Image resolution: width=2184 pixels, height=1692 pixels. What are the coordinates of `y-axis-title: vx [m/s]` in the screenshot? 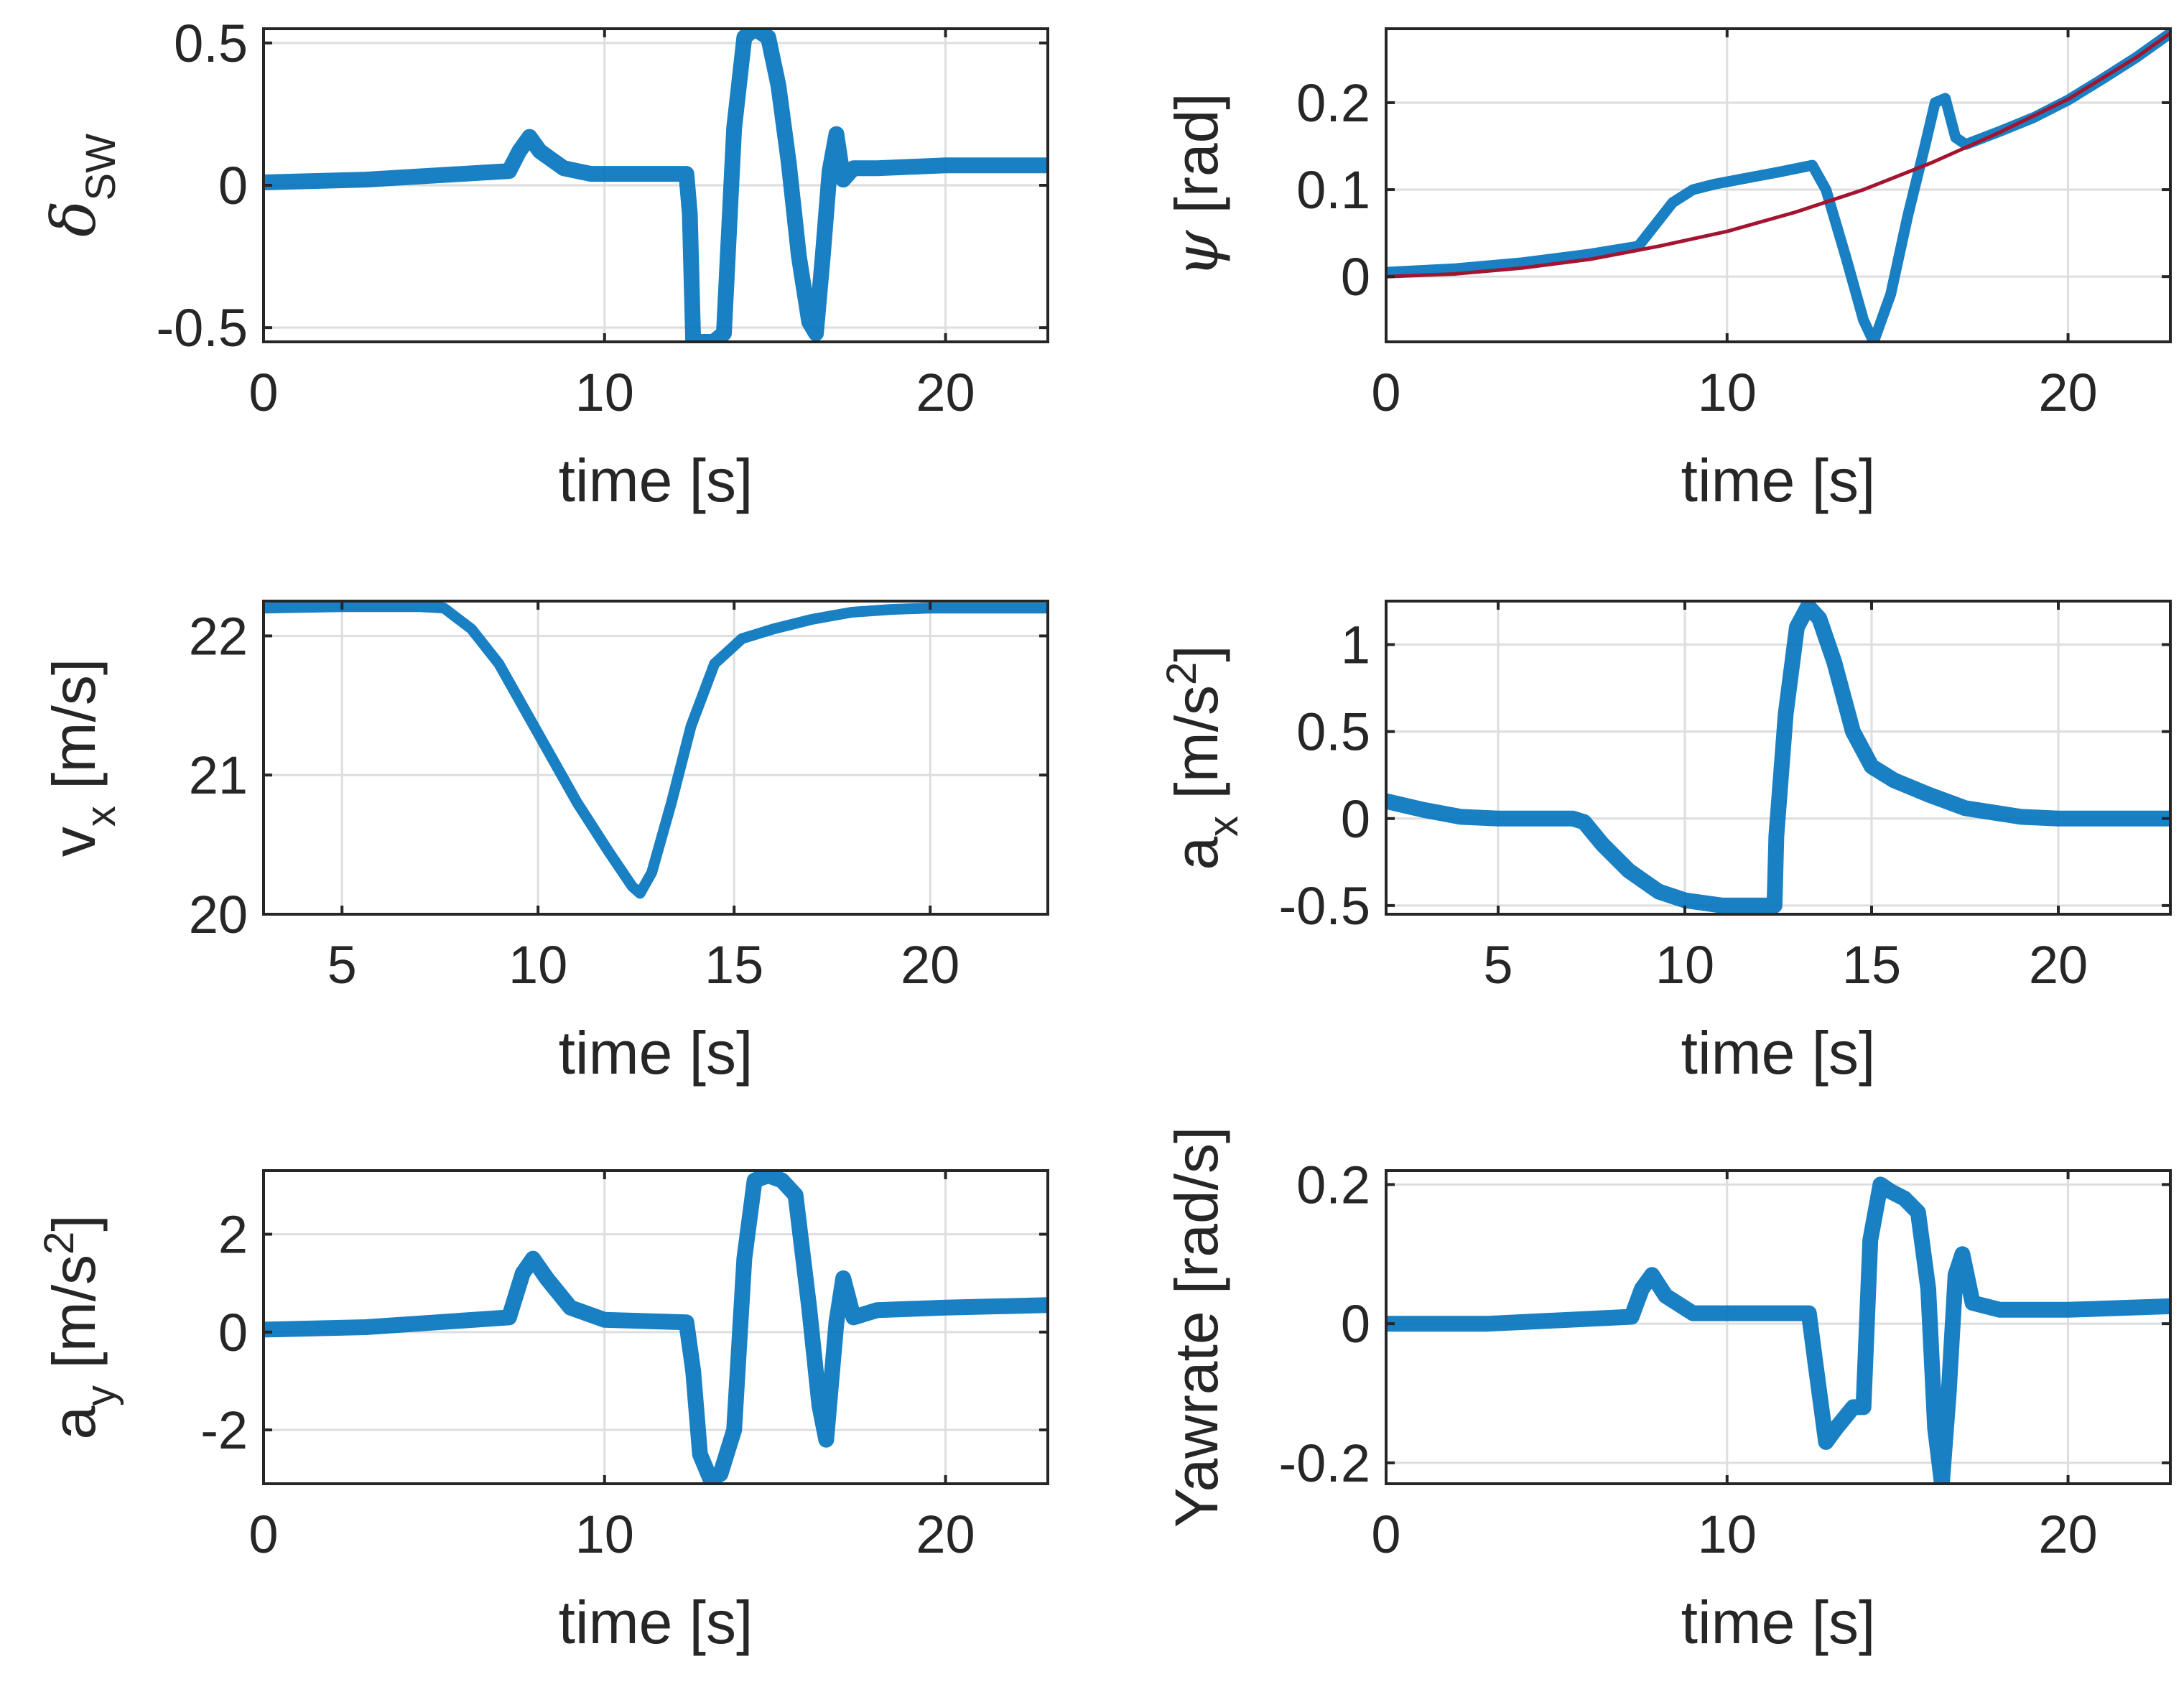 It's located at (82, 758).